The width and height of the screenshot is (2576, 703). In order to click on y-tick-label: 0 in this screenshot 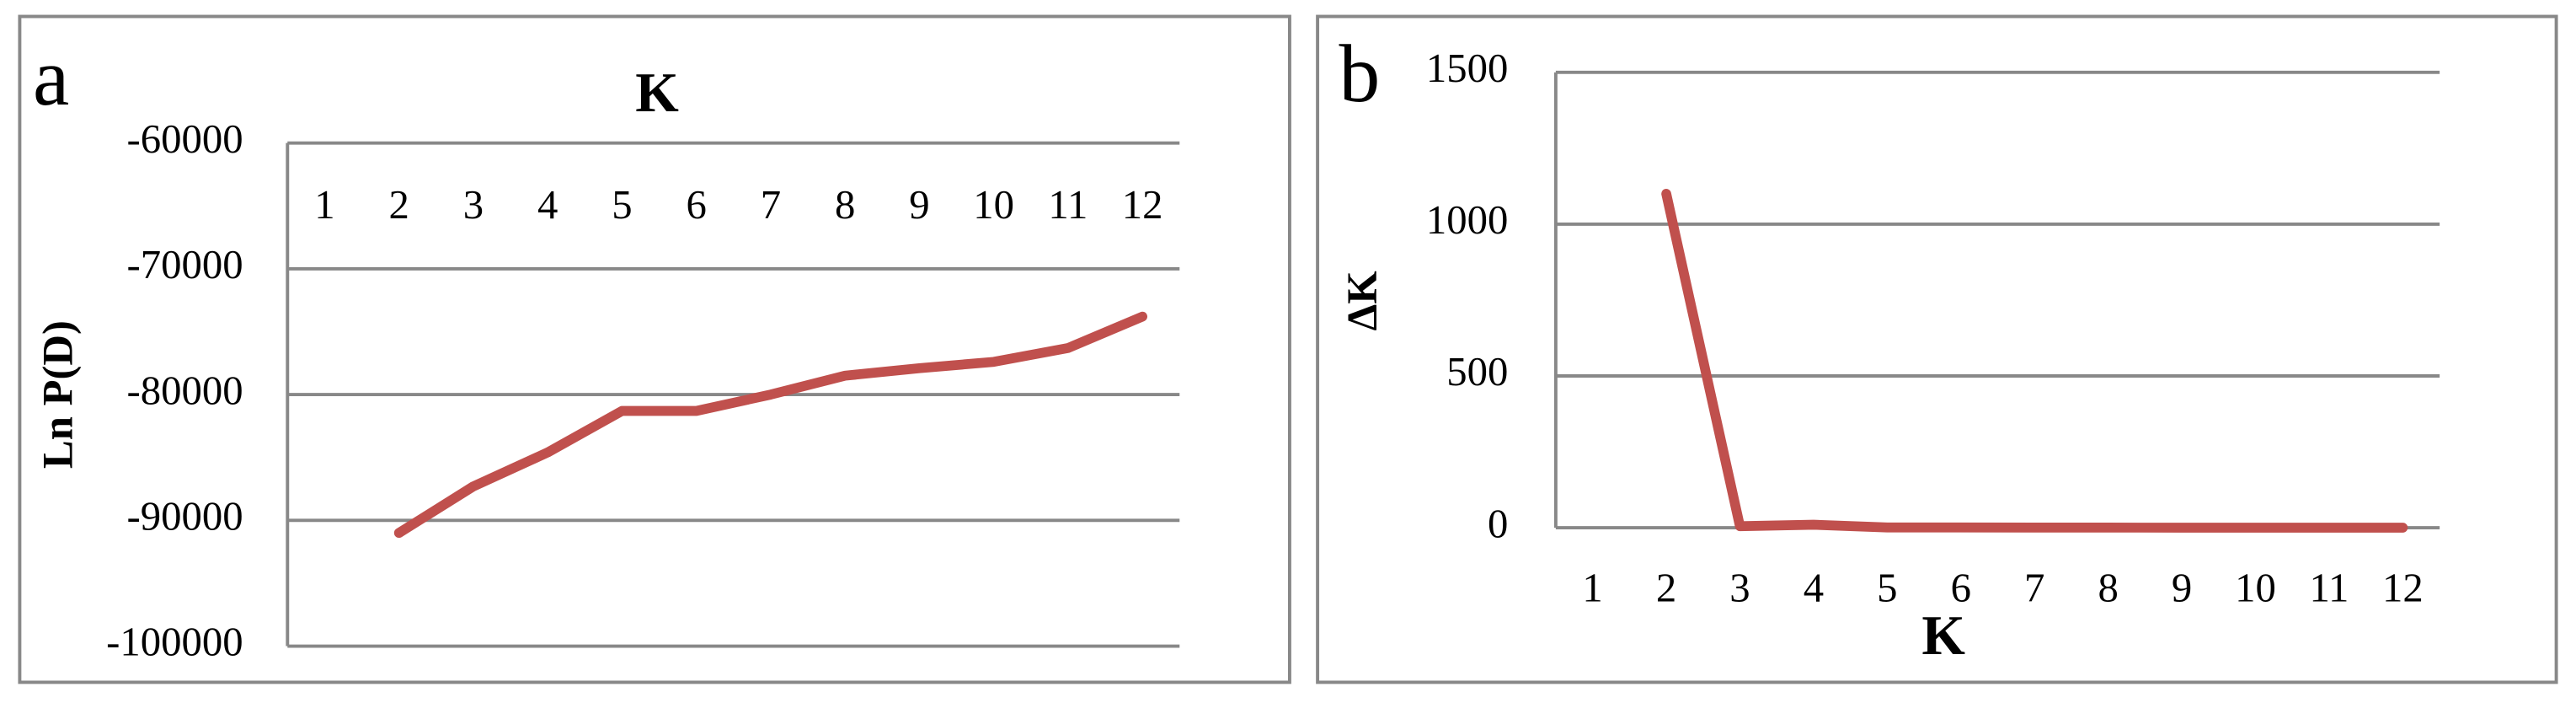, I will do `click(1498, 523)`.